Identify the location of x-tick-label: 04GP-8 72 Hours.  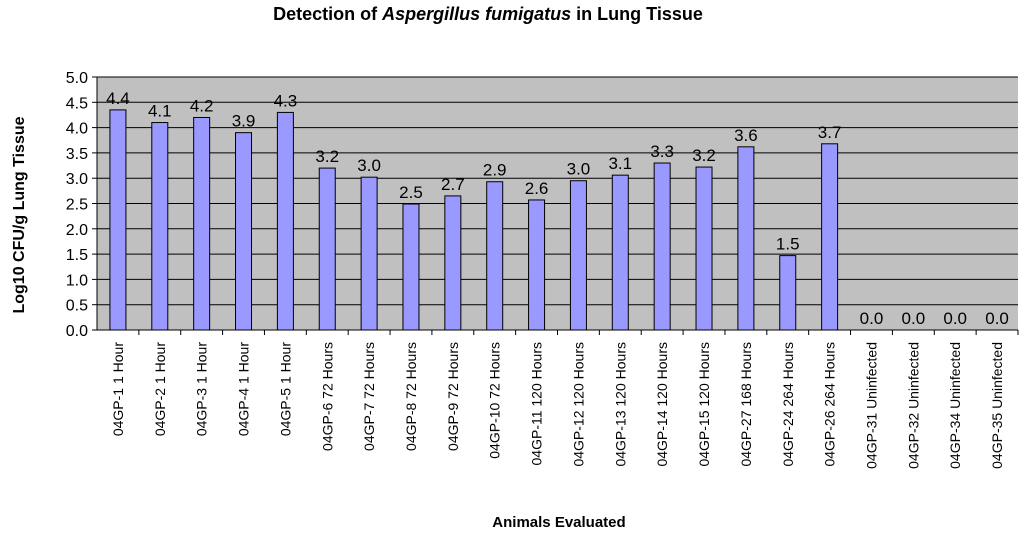
(411, 396).